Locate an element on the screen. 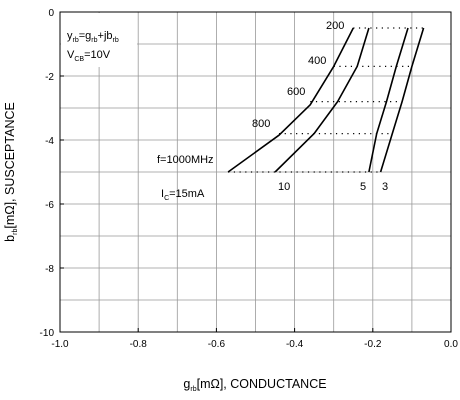 The height and width of the screenshot is (400, 460). conditions-box is located at coordinates (99, 40).